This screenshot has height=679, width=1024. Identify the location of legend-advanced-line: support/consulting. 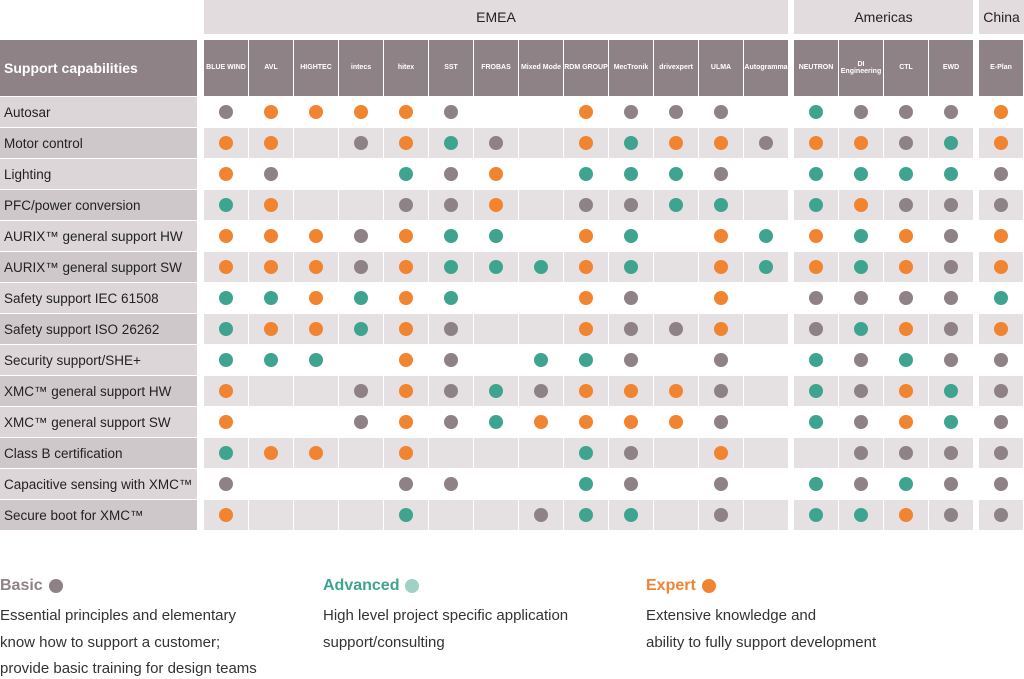
(384, 642).